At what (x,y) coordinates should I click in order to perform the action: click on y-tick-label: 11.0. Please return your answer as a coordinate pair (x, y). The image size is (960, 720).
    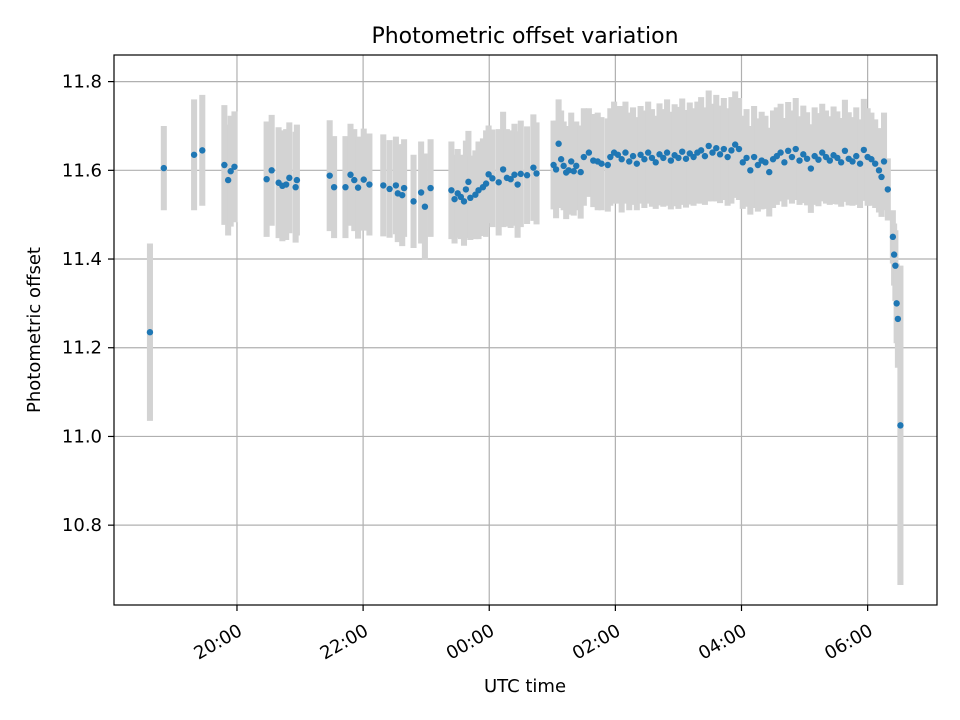
    Looking at the image, I should click on (82, 436).